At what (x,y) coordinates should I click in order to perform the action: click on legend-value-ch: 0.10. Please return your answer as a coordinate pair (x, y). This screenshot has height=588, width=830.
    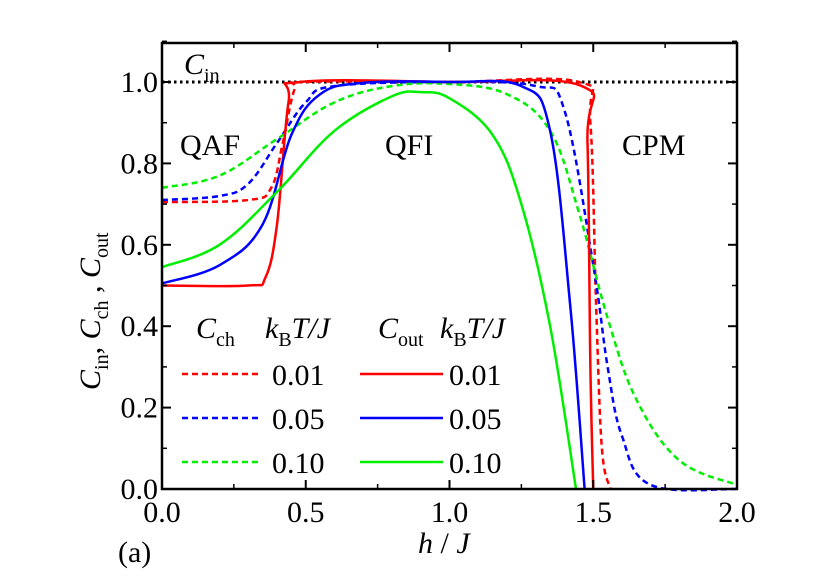
    Looking at the image, I should click on (298, 463).